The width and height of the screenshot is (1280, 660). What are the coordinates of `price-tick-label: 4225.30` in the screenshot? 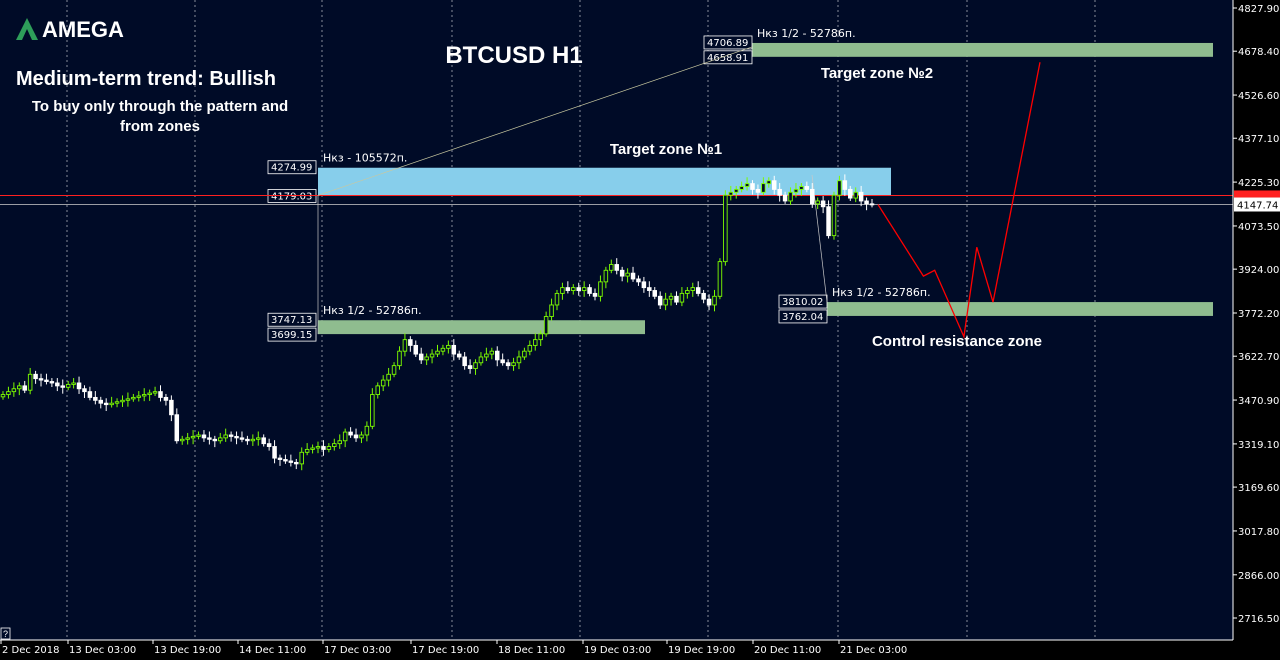 It's located at (1258, 183).